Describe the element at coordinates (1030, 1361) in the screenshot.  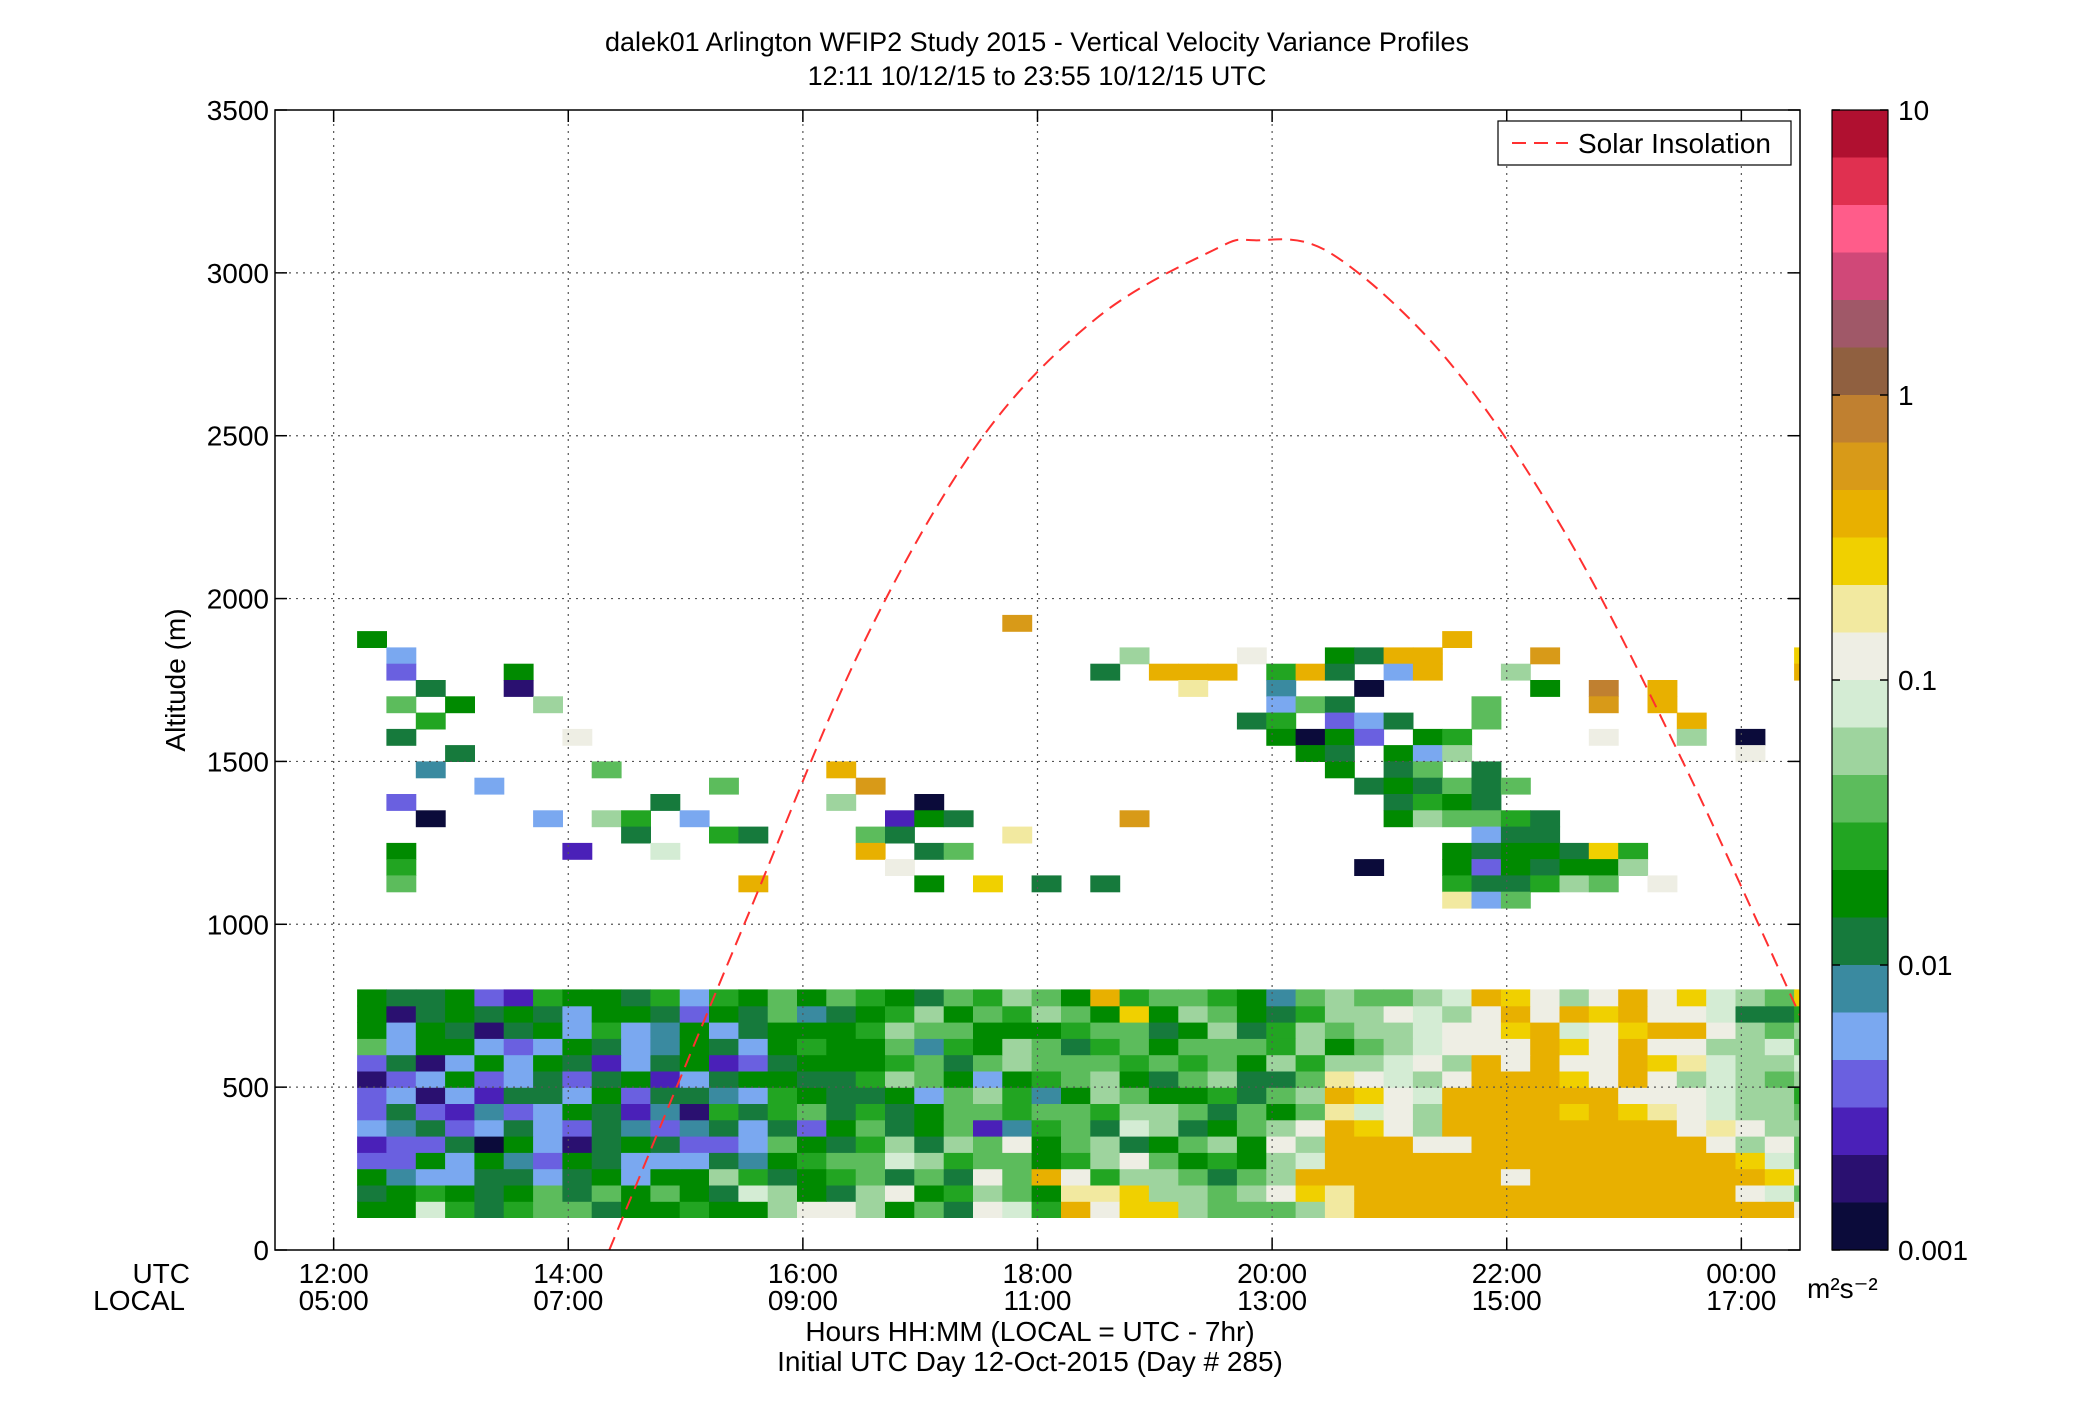
I see `x-axis-sublabel: Initial UTC Day 12-Oct-2015 (Day # 285)` at that location.